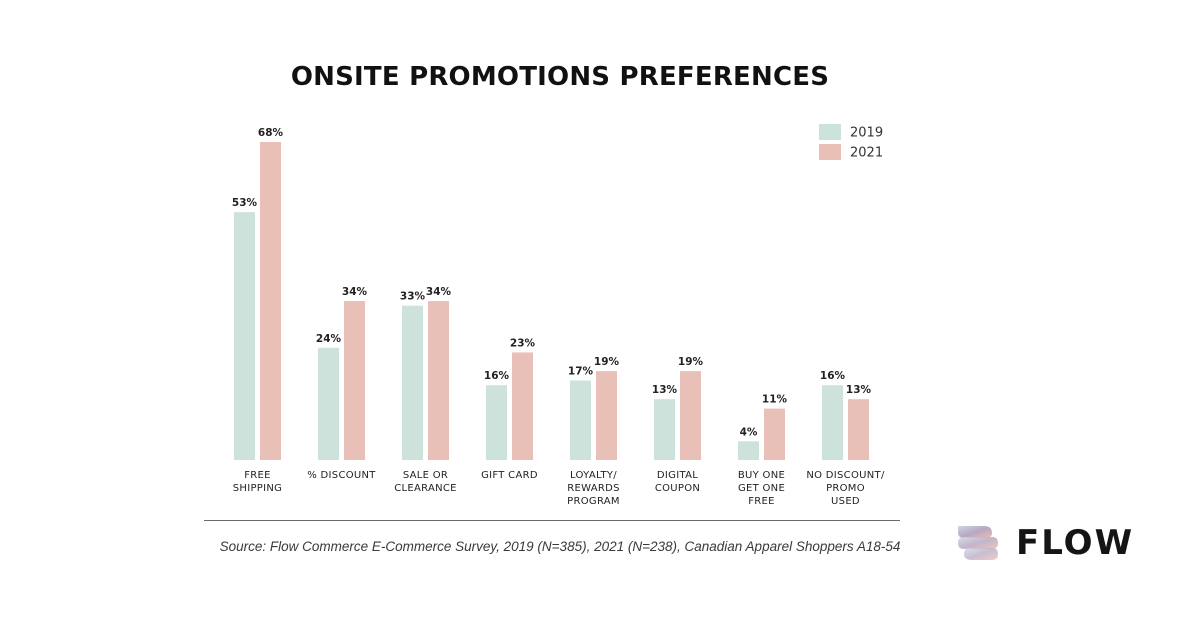  What do you see at coordinates (775, 400) in the screenshot?
I see `data-label-2021-6: 11%` at bounding box center [775, 400].